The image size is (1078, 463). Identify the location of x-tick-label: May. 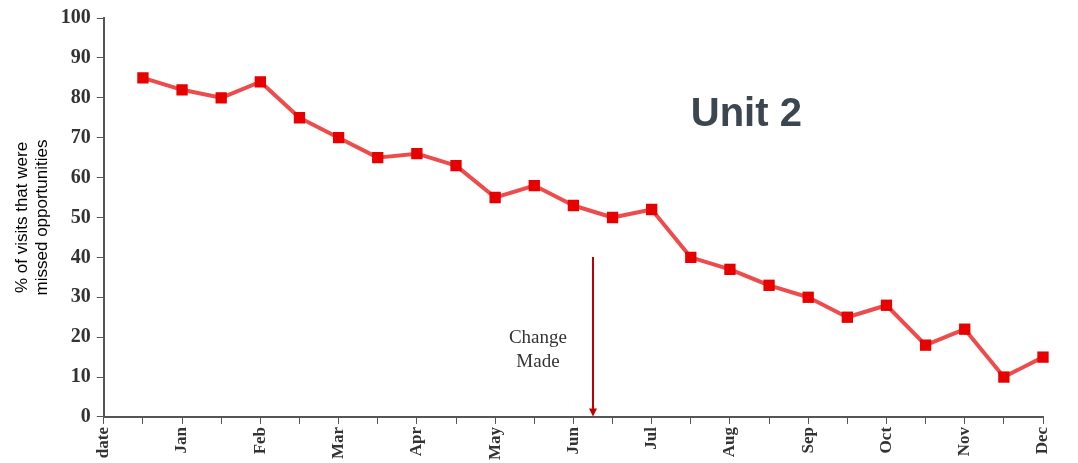
(494, 443).